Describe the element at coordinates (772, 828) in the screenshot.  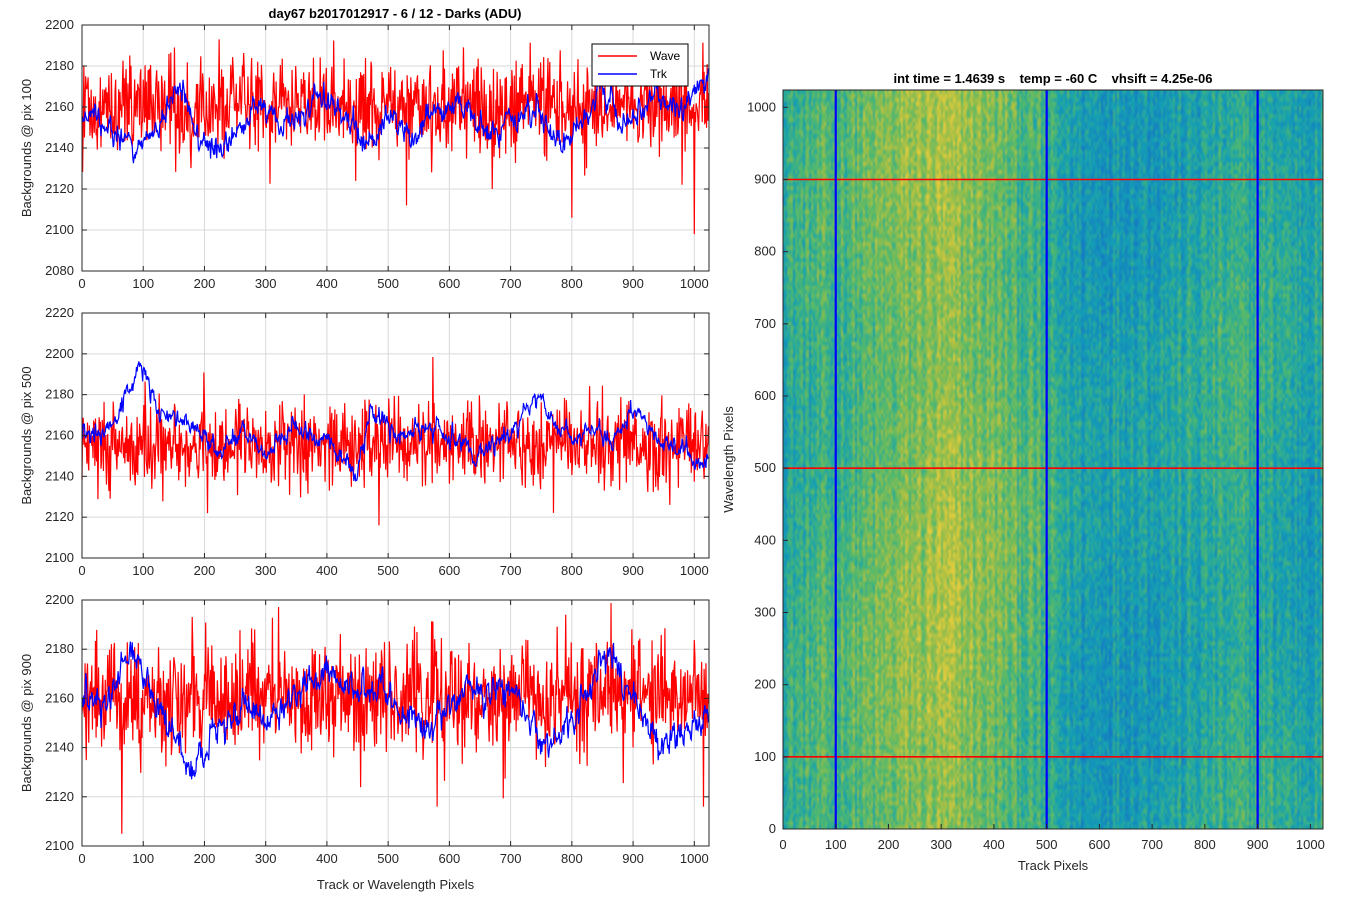
I see `y-tick-label: 0` at that location.